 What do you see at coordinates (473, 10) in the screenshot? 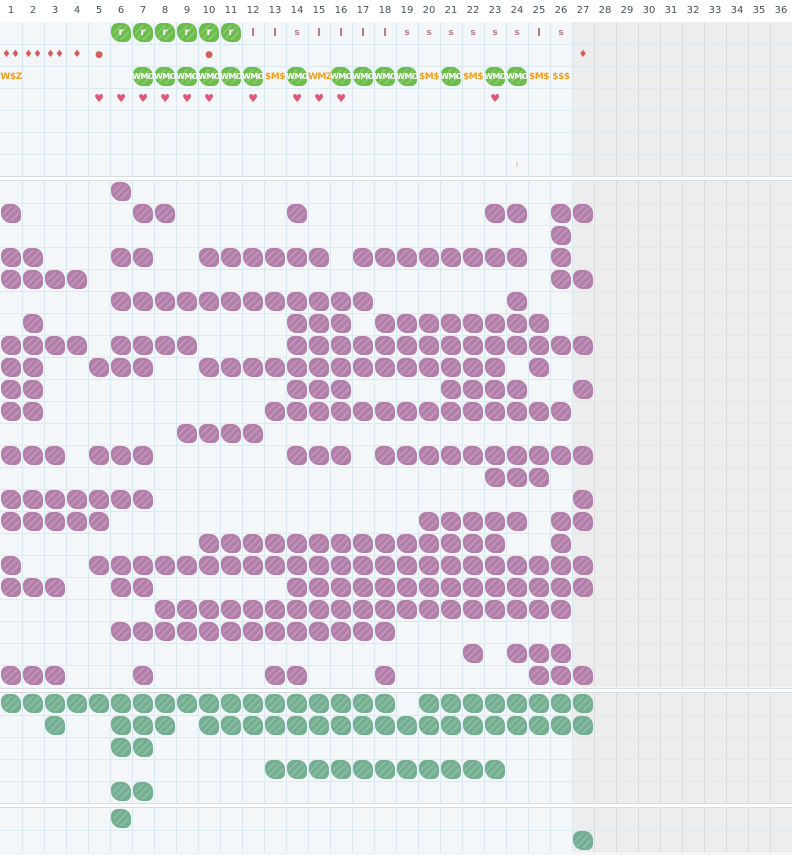
I see `column-header-cell: 22` at bounding box center [473, 10].